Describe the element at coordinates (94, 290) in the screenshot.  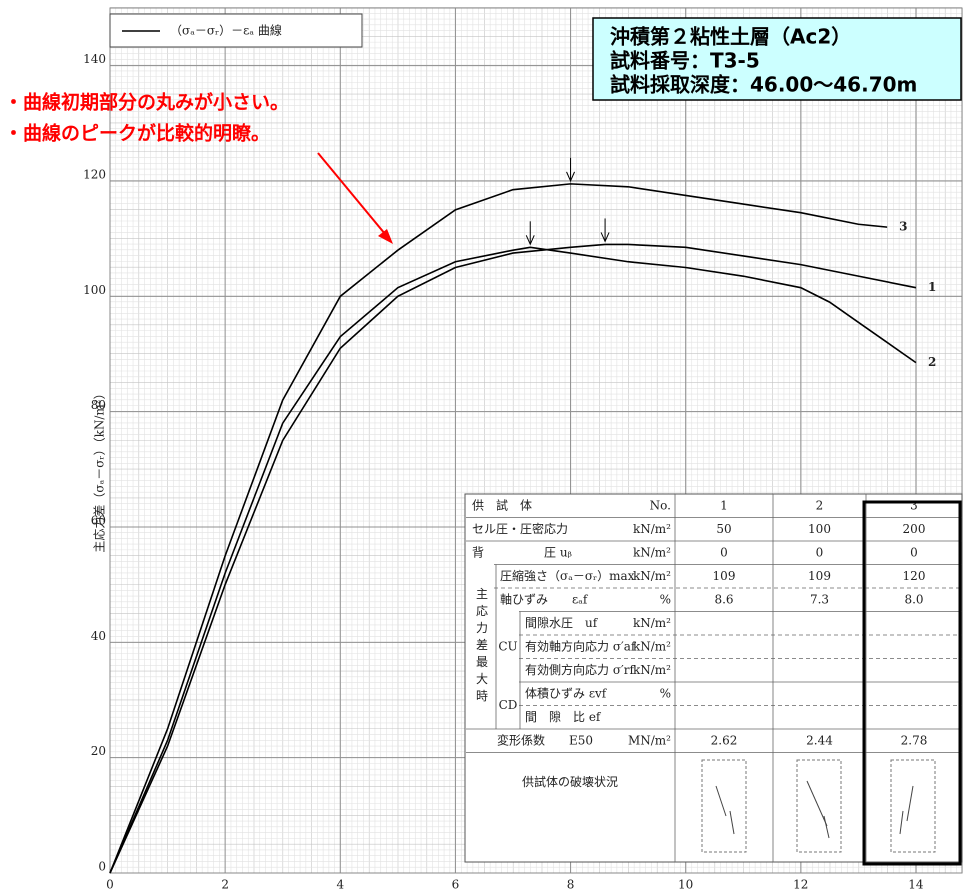
I see `y-tick-label: 100` at that location.